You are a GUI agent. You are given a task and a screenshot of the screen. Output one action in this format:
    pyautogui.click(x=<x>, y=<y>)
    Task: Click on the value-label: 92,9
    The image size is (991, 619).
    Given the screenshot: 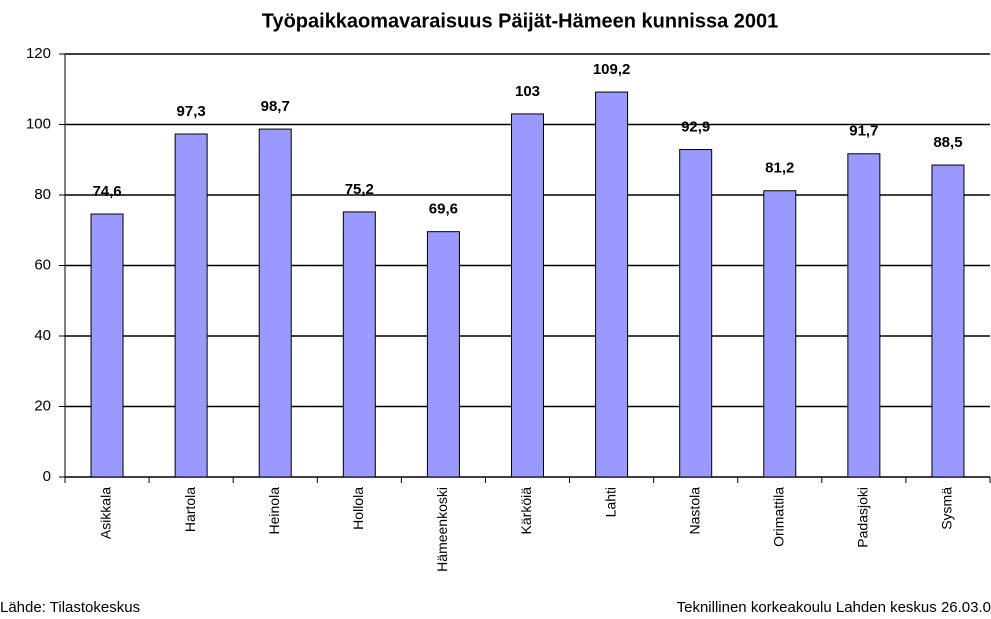 What is the action you would take?
    pyautogui.click(x=695, y=126)
    